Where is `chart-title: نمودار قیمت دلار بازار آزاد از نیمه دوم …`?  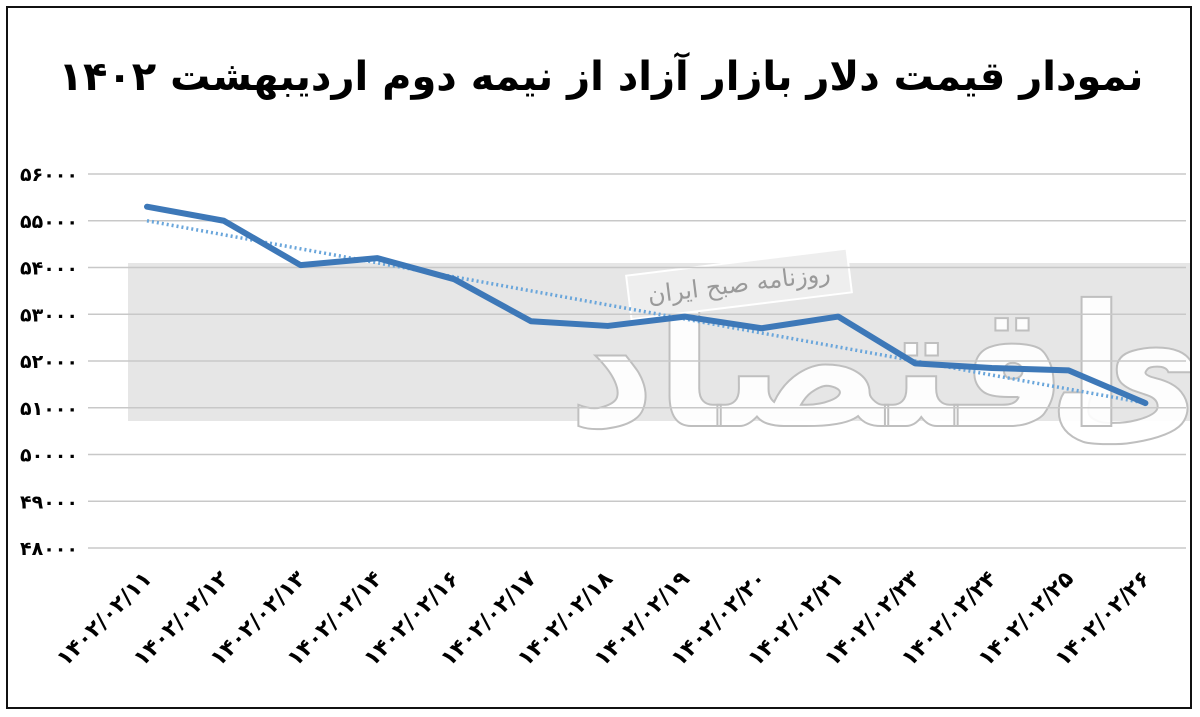
chart-title: نمودار قیمت دلار بازار آزاد از نیمه دوم … is located at coordinates (601, 77).